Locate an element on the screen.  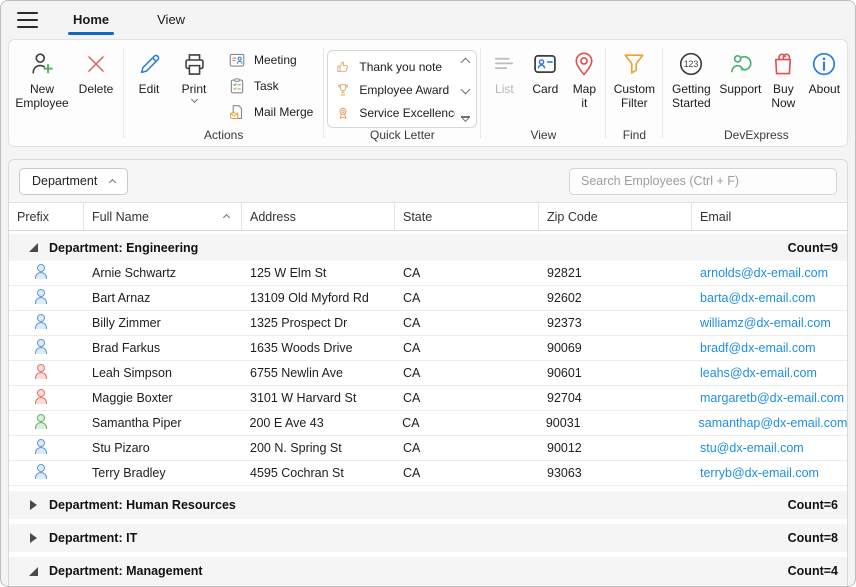
column-header-state: State is located at coordinates (467, 216).